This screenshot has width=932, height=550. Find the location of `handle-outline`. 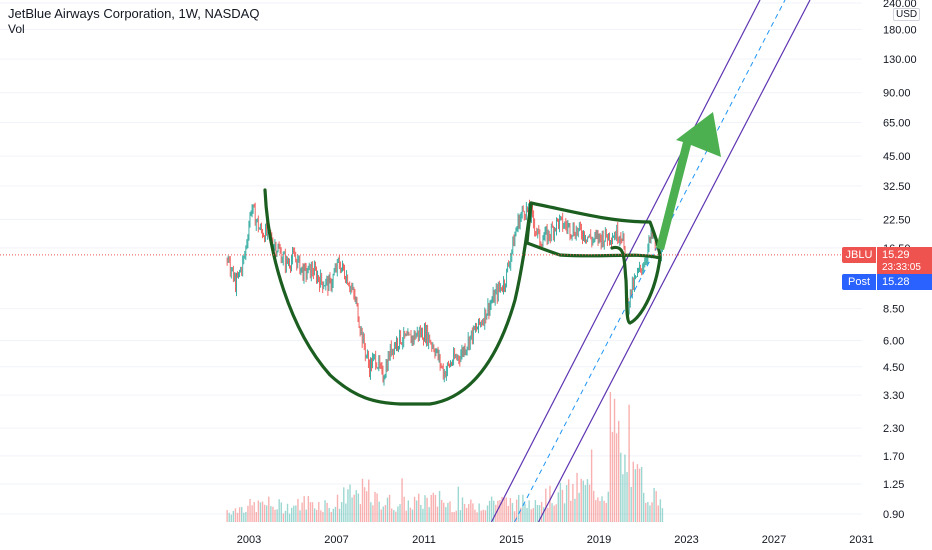

handle-outline is located at coordinates (636, 285).